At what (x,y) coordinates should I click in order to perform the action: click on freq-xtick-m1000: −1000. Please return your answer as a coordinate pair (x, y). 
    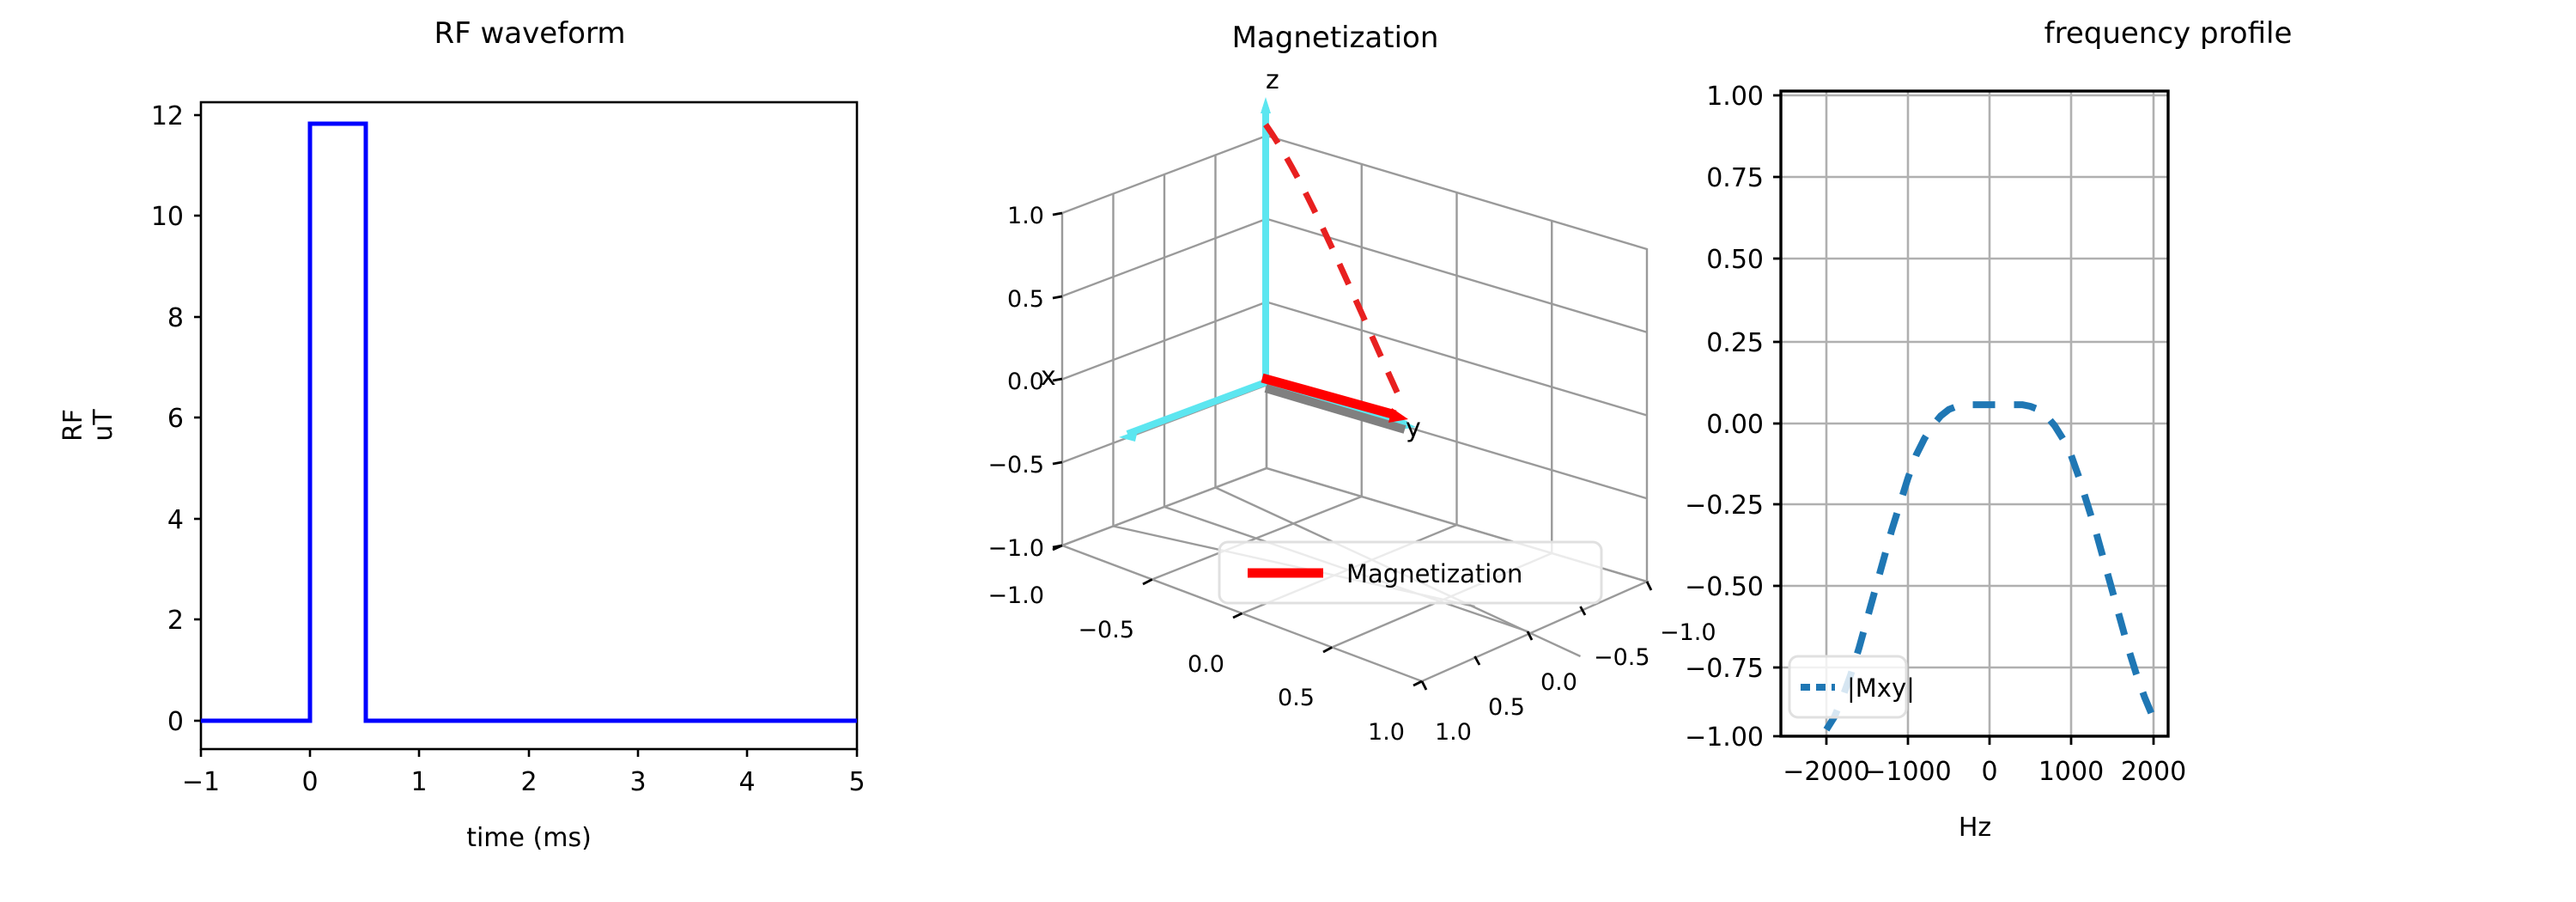
    Looking at the image, I should click on (1908, 772).